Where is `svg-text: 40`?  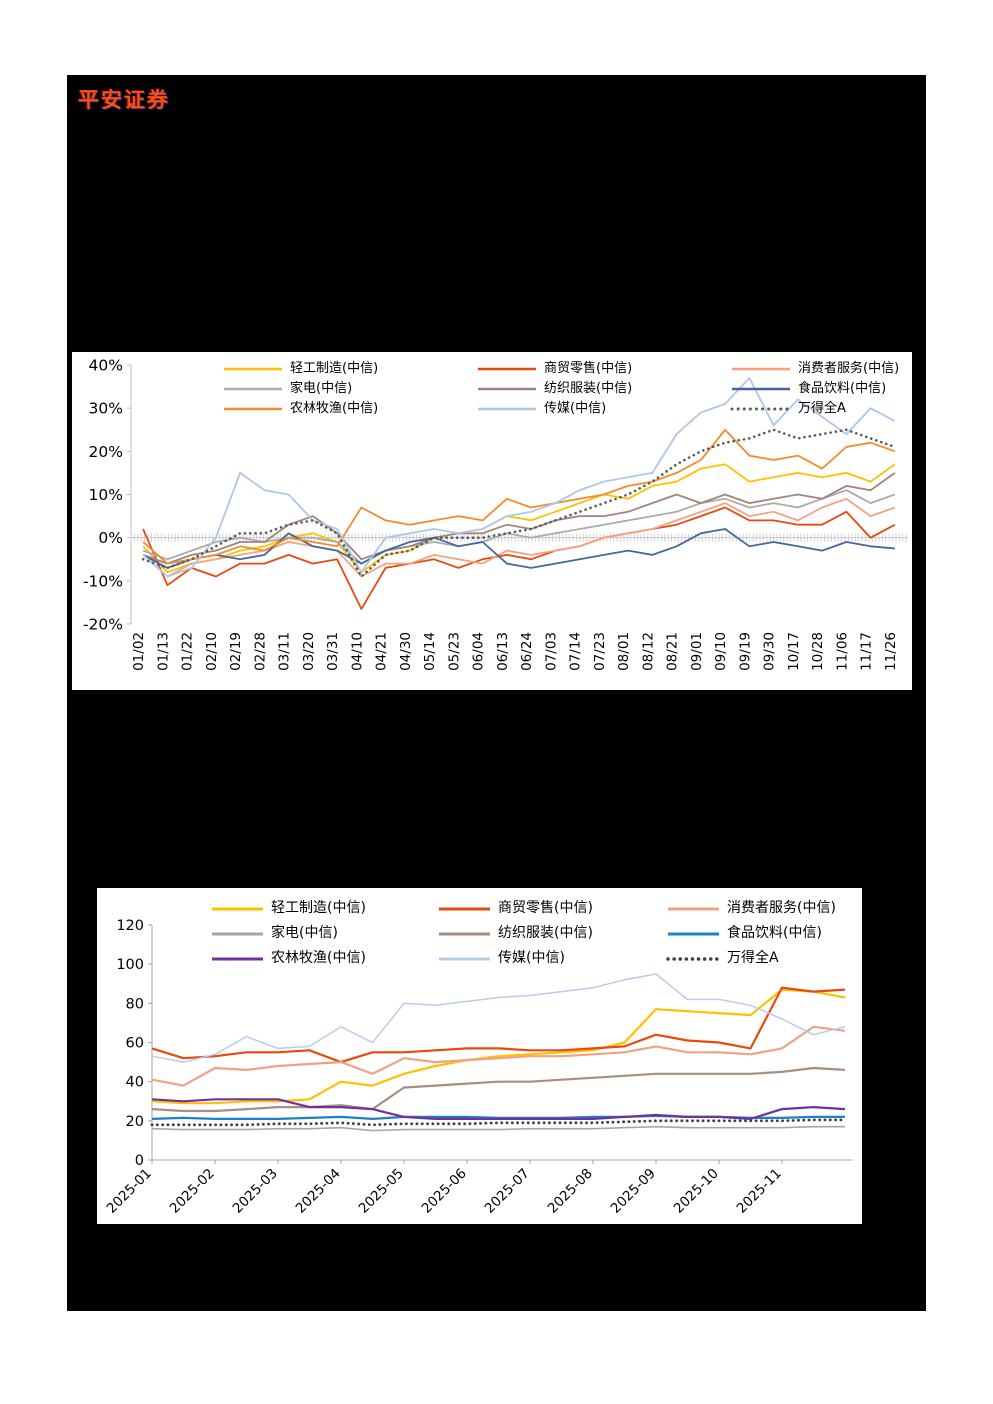
svg-text: 40 is located at coordinates (135, 1083).